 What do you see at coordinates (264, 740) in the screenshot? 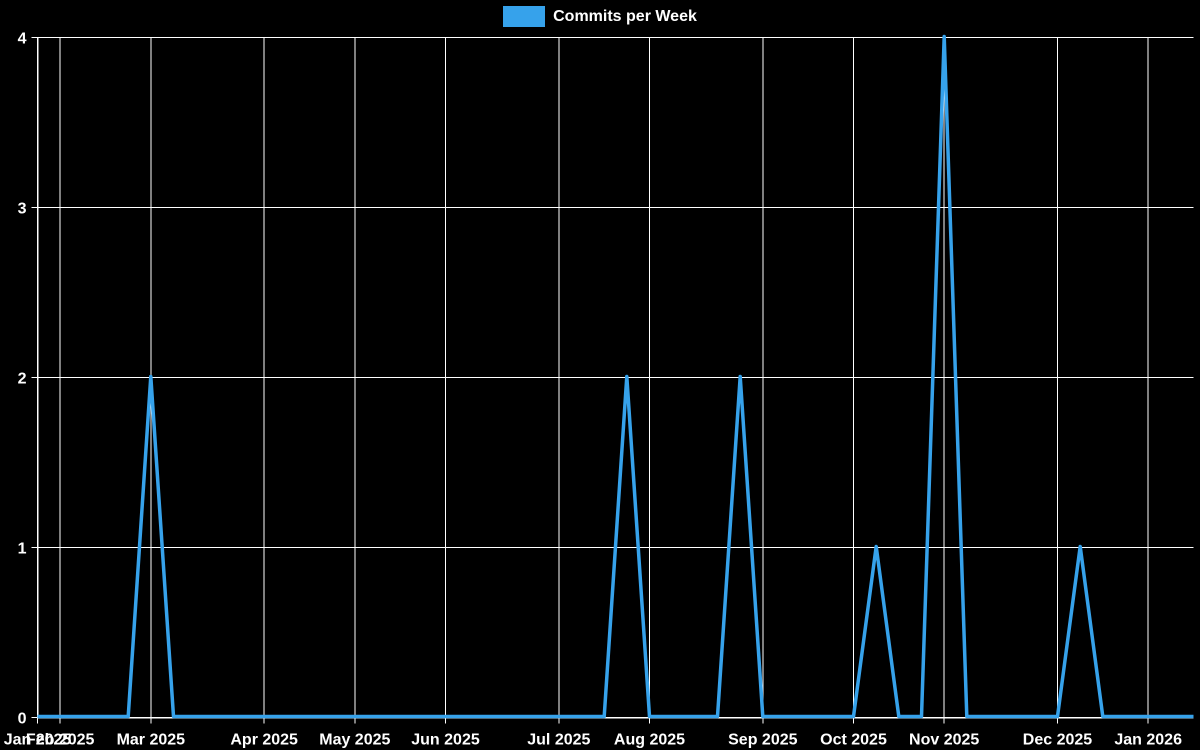
I see `x-tick-label: Apr 2025` at bounding box center [264, 740].